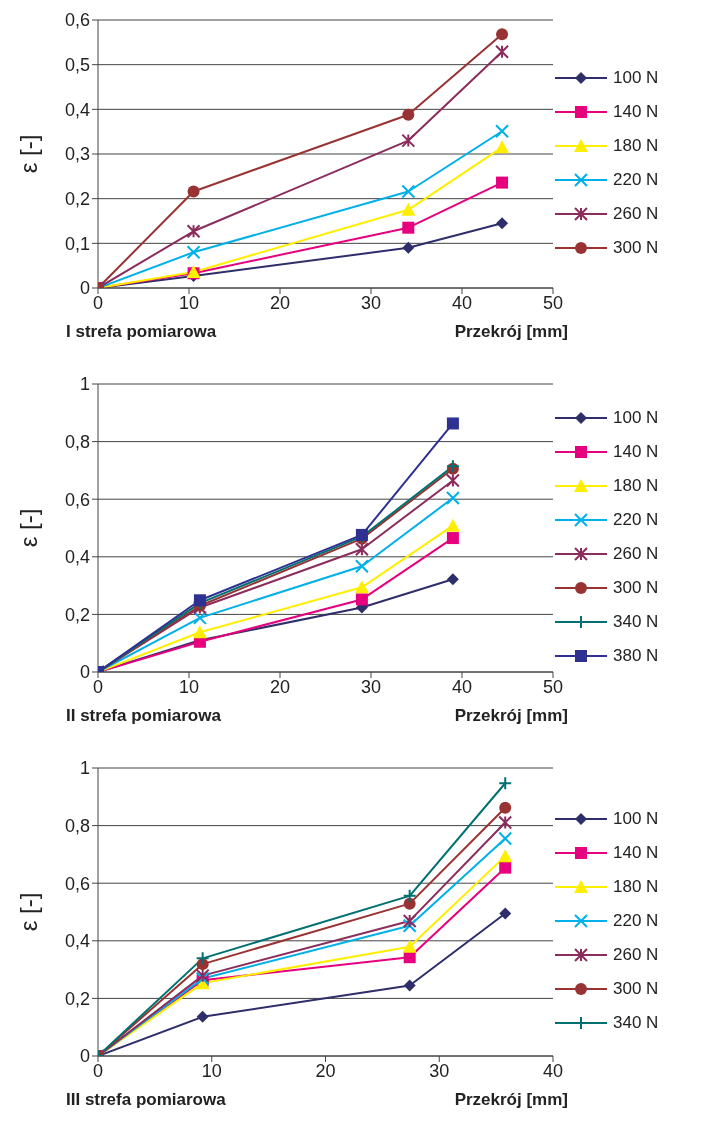  Describe the element at coordinates (146, 1100) in the screenshot. I see `text: III strefa pomiarowa` at that location.